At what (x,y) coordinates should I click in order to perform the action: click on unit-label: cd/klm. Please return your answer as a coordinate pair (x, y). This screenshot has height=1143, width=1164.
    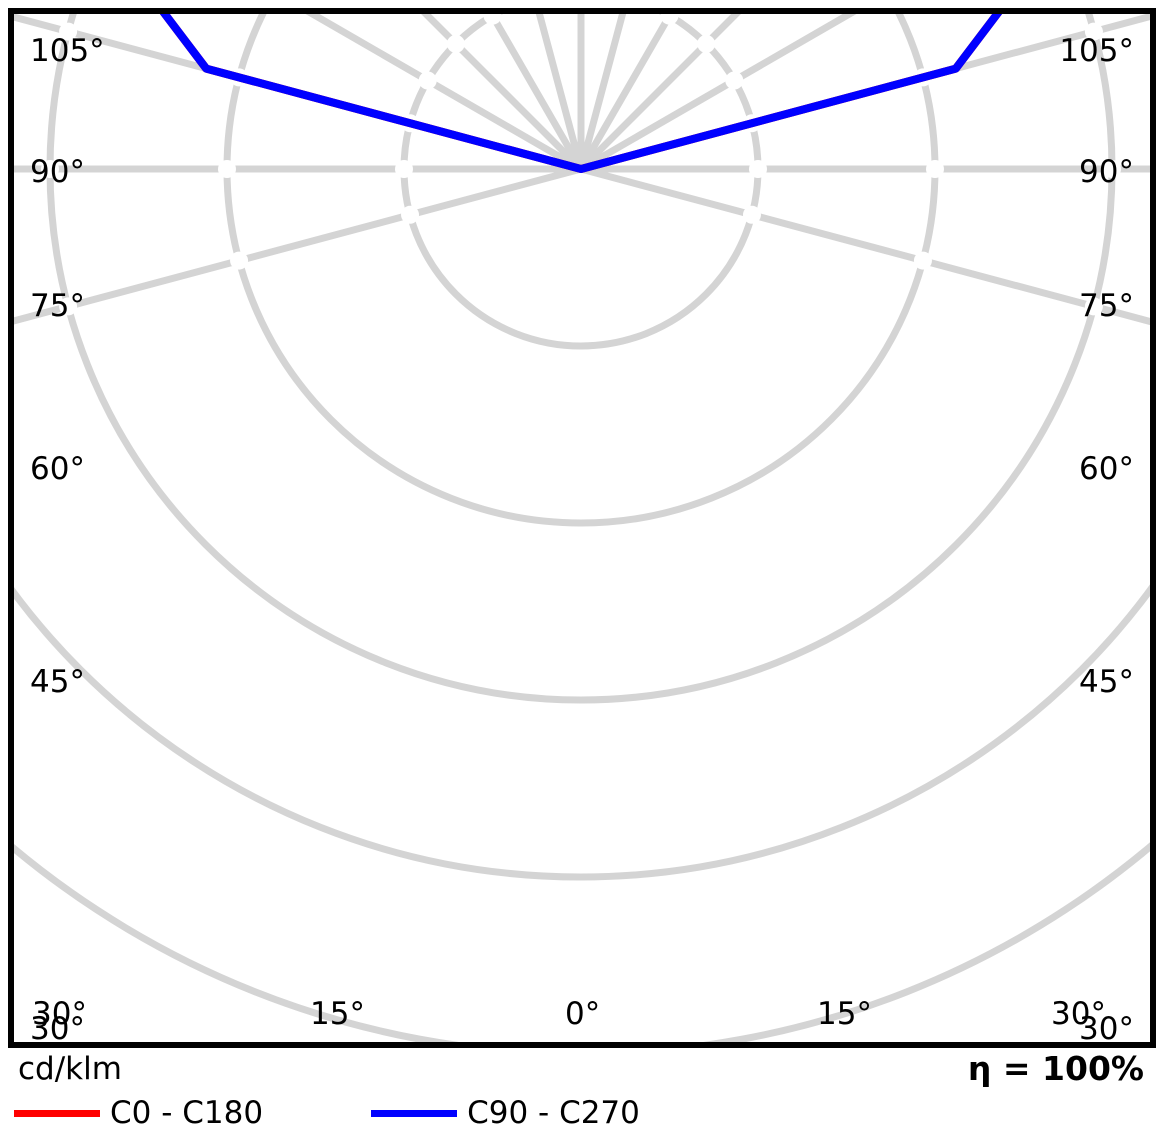
    Looking at the image, I should click on (70, 1069).